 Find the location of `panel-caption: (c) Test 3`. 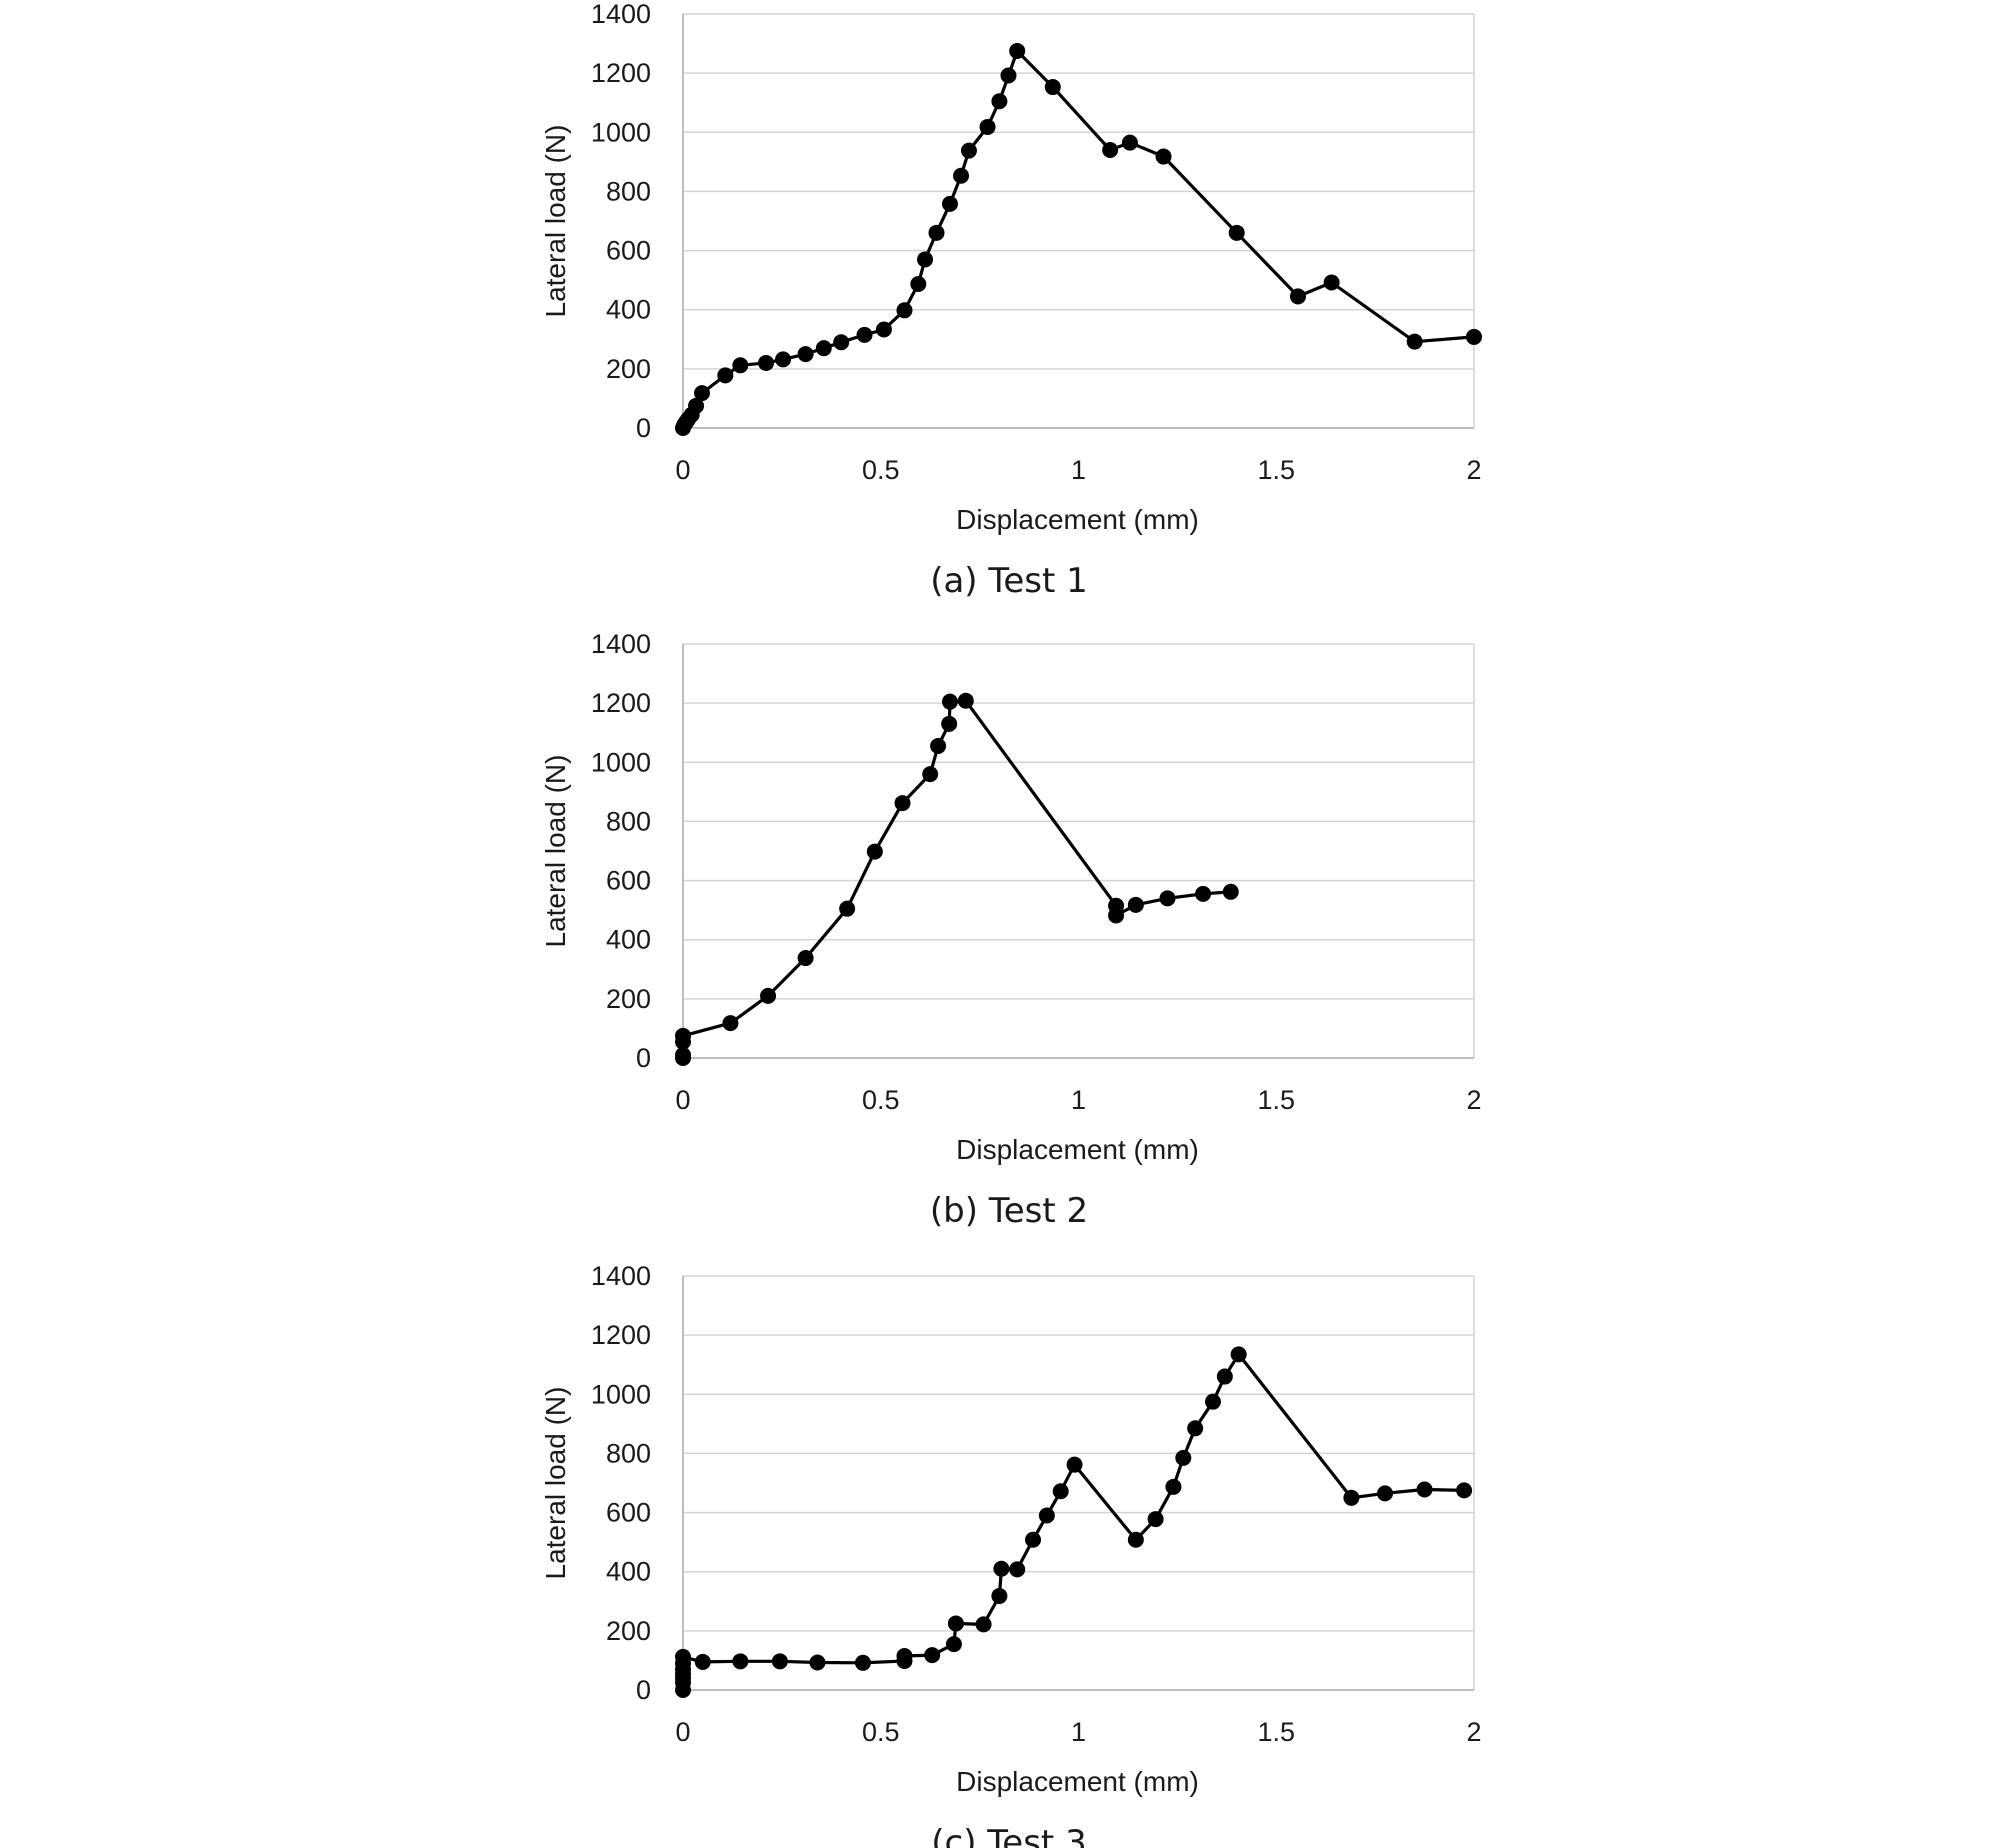

panel-caption: (c) Test 3 is located at coordinates (1008, 1835).